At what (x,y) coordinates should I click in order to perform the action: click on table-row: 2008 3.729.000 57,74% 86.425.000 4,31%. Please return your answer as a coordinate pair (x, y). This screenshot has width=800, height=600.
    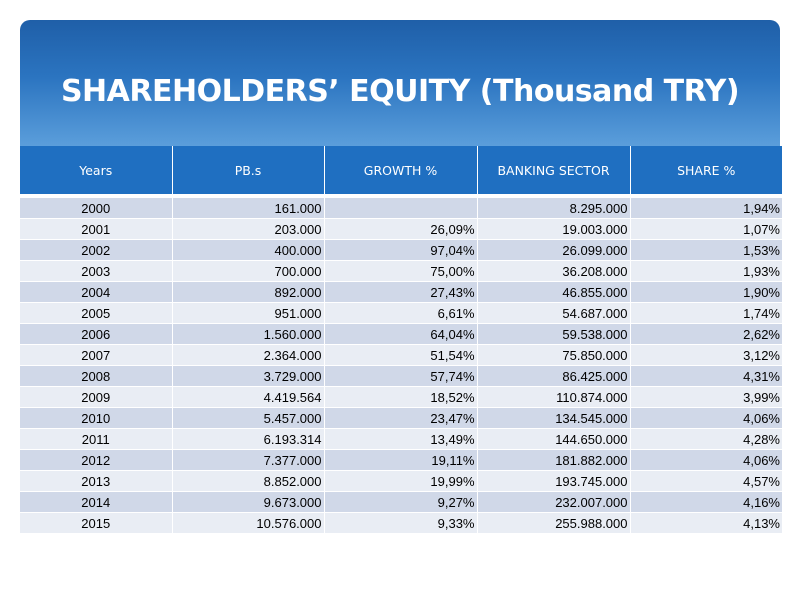
    Looking at the image, I should click on (401, 376).